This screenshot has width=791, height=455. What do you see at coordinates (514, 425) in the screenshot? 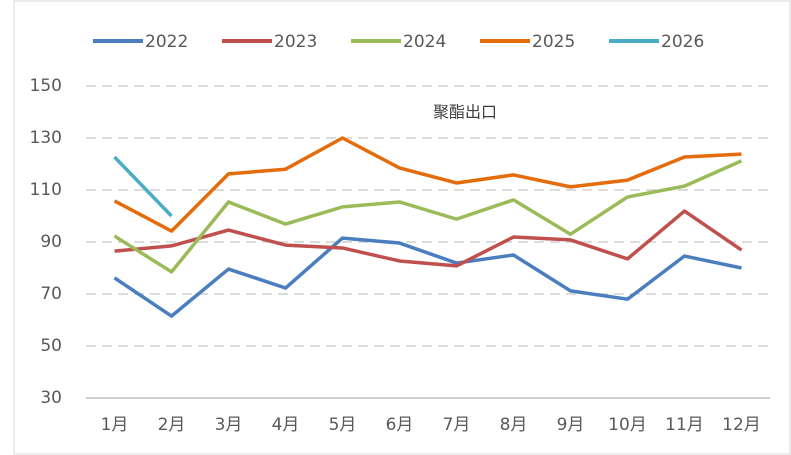
I see `x-tick-label: 8月` at bounding box center [514, 425].